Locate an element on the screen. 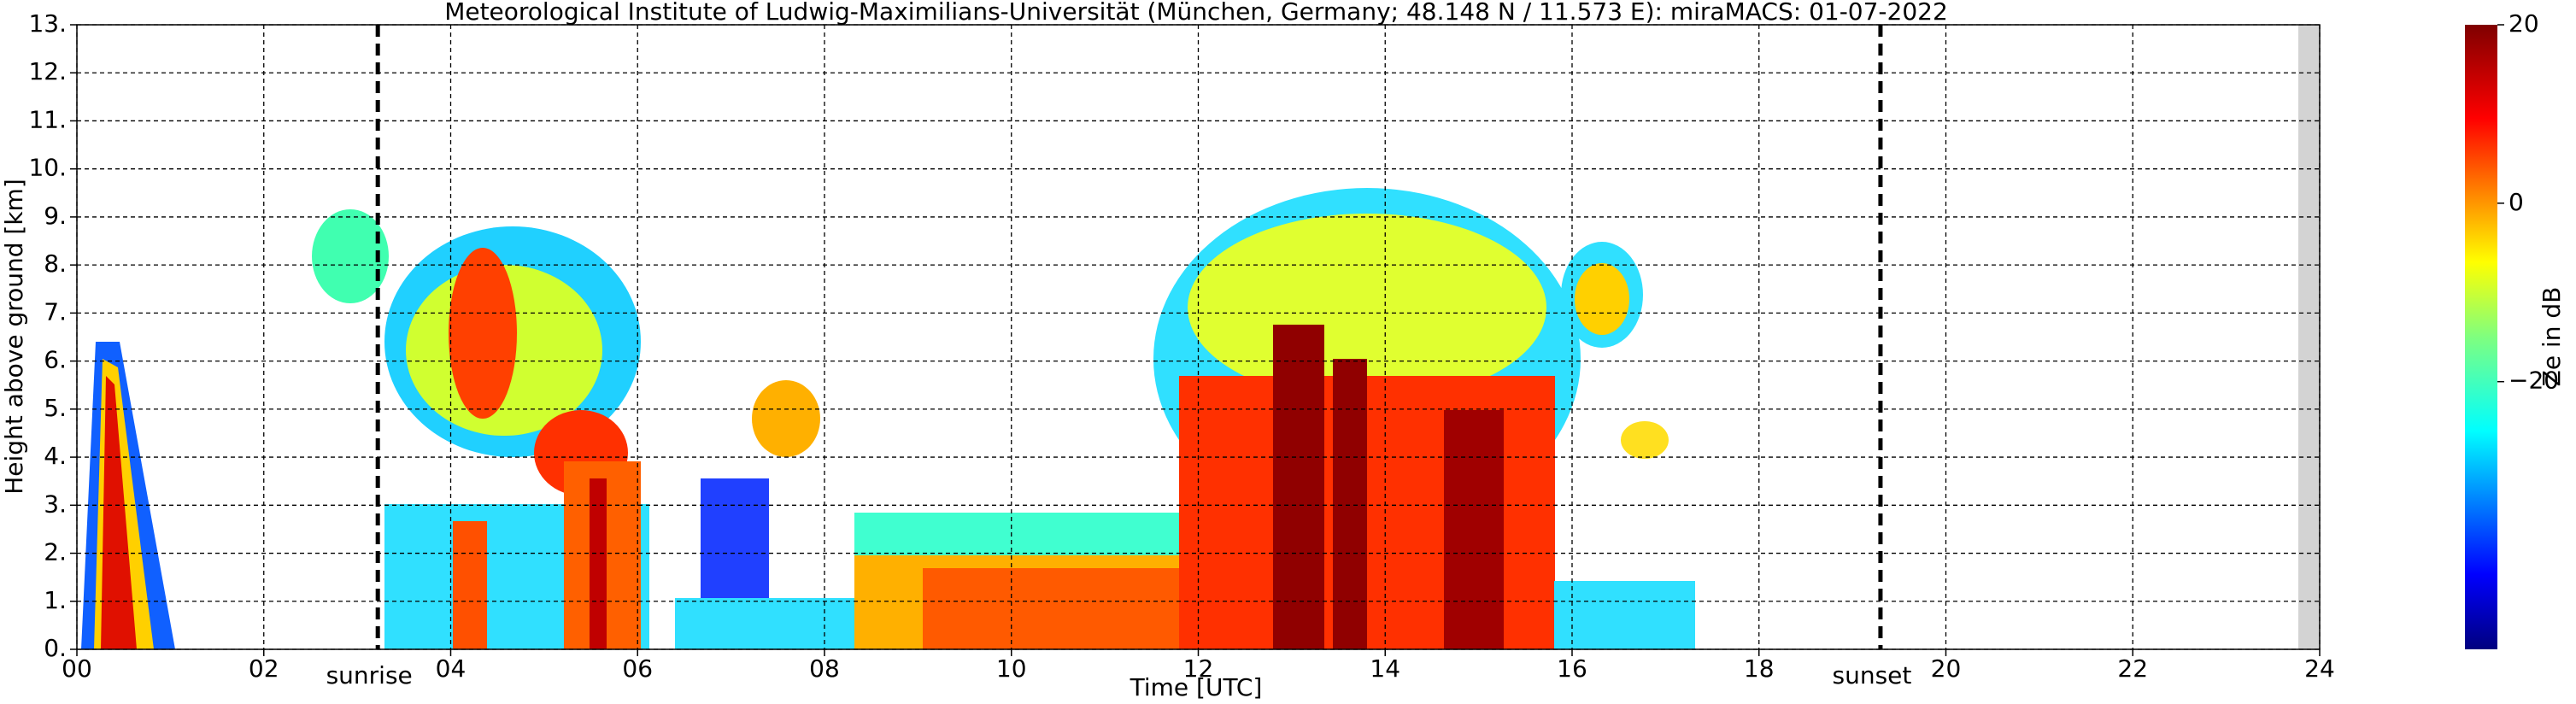 Image resolution: width=2576 pixels, height=704 pixels. colorbar-tick-label: −20 is located at coordinates (2534, 381).